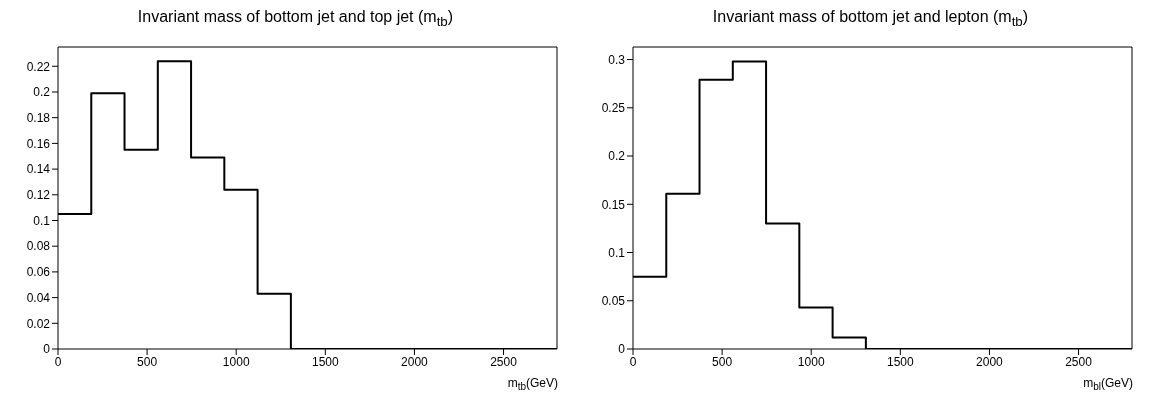 Image resolution: width=1169 pixels, height=408 pixels. I want to click on y-tick-label: 0.04, so click(38, 297).